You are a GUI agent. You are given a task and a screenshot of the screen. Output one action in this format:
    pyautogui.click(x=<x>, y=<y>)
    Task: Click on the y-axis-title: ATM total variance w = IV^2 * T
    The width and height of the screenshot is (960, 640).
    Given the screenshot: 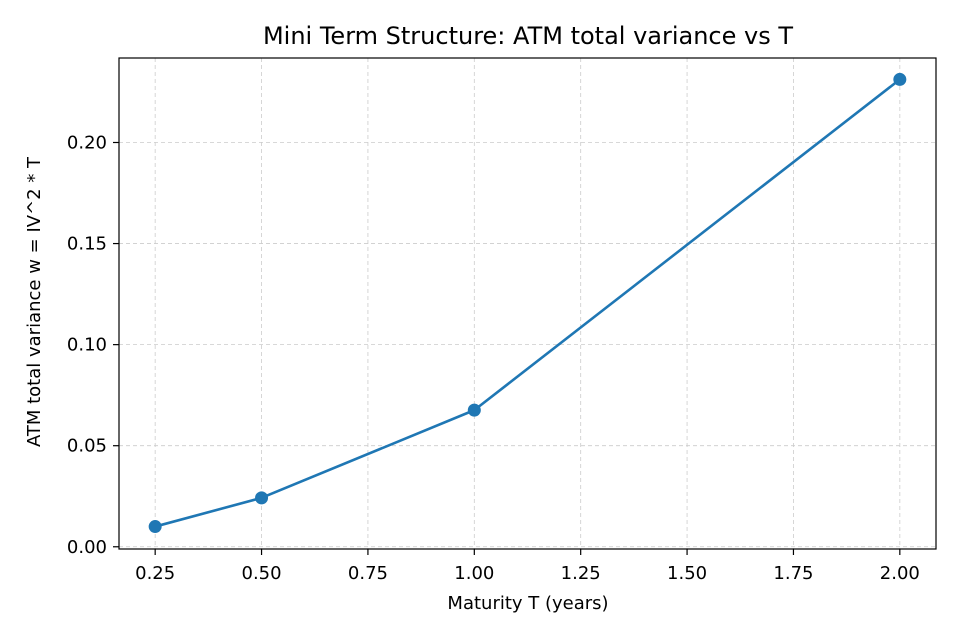 What is the action you would take?
    pyautogui.click(x=34, y=301)
    